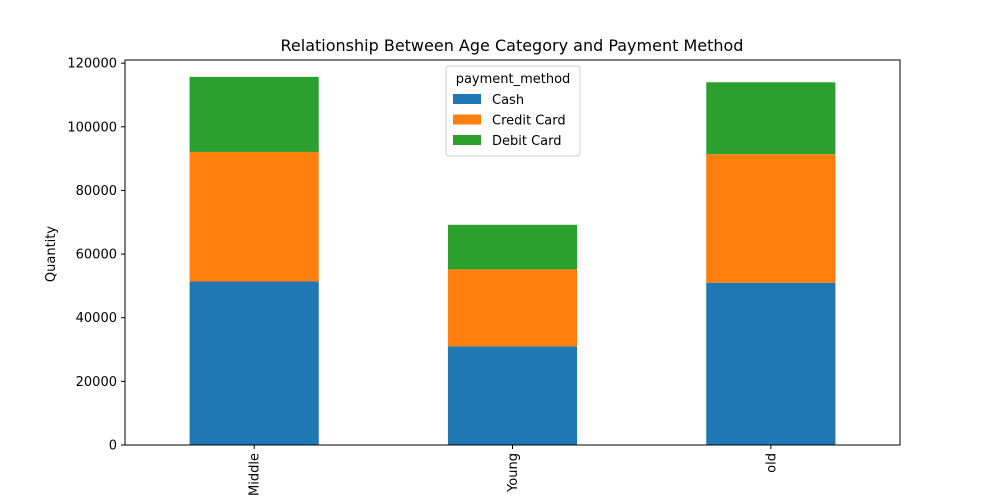 The height and width of the screenshot is (500, 1000). I want to click on x-tick-label: Middle, so click(255, 474).